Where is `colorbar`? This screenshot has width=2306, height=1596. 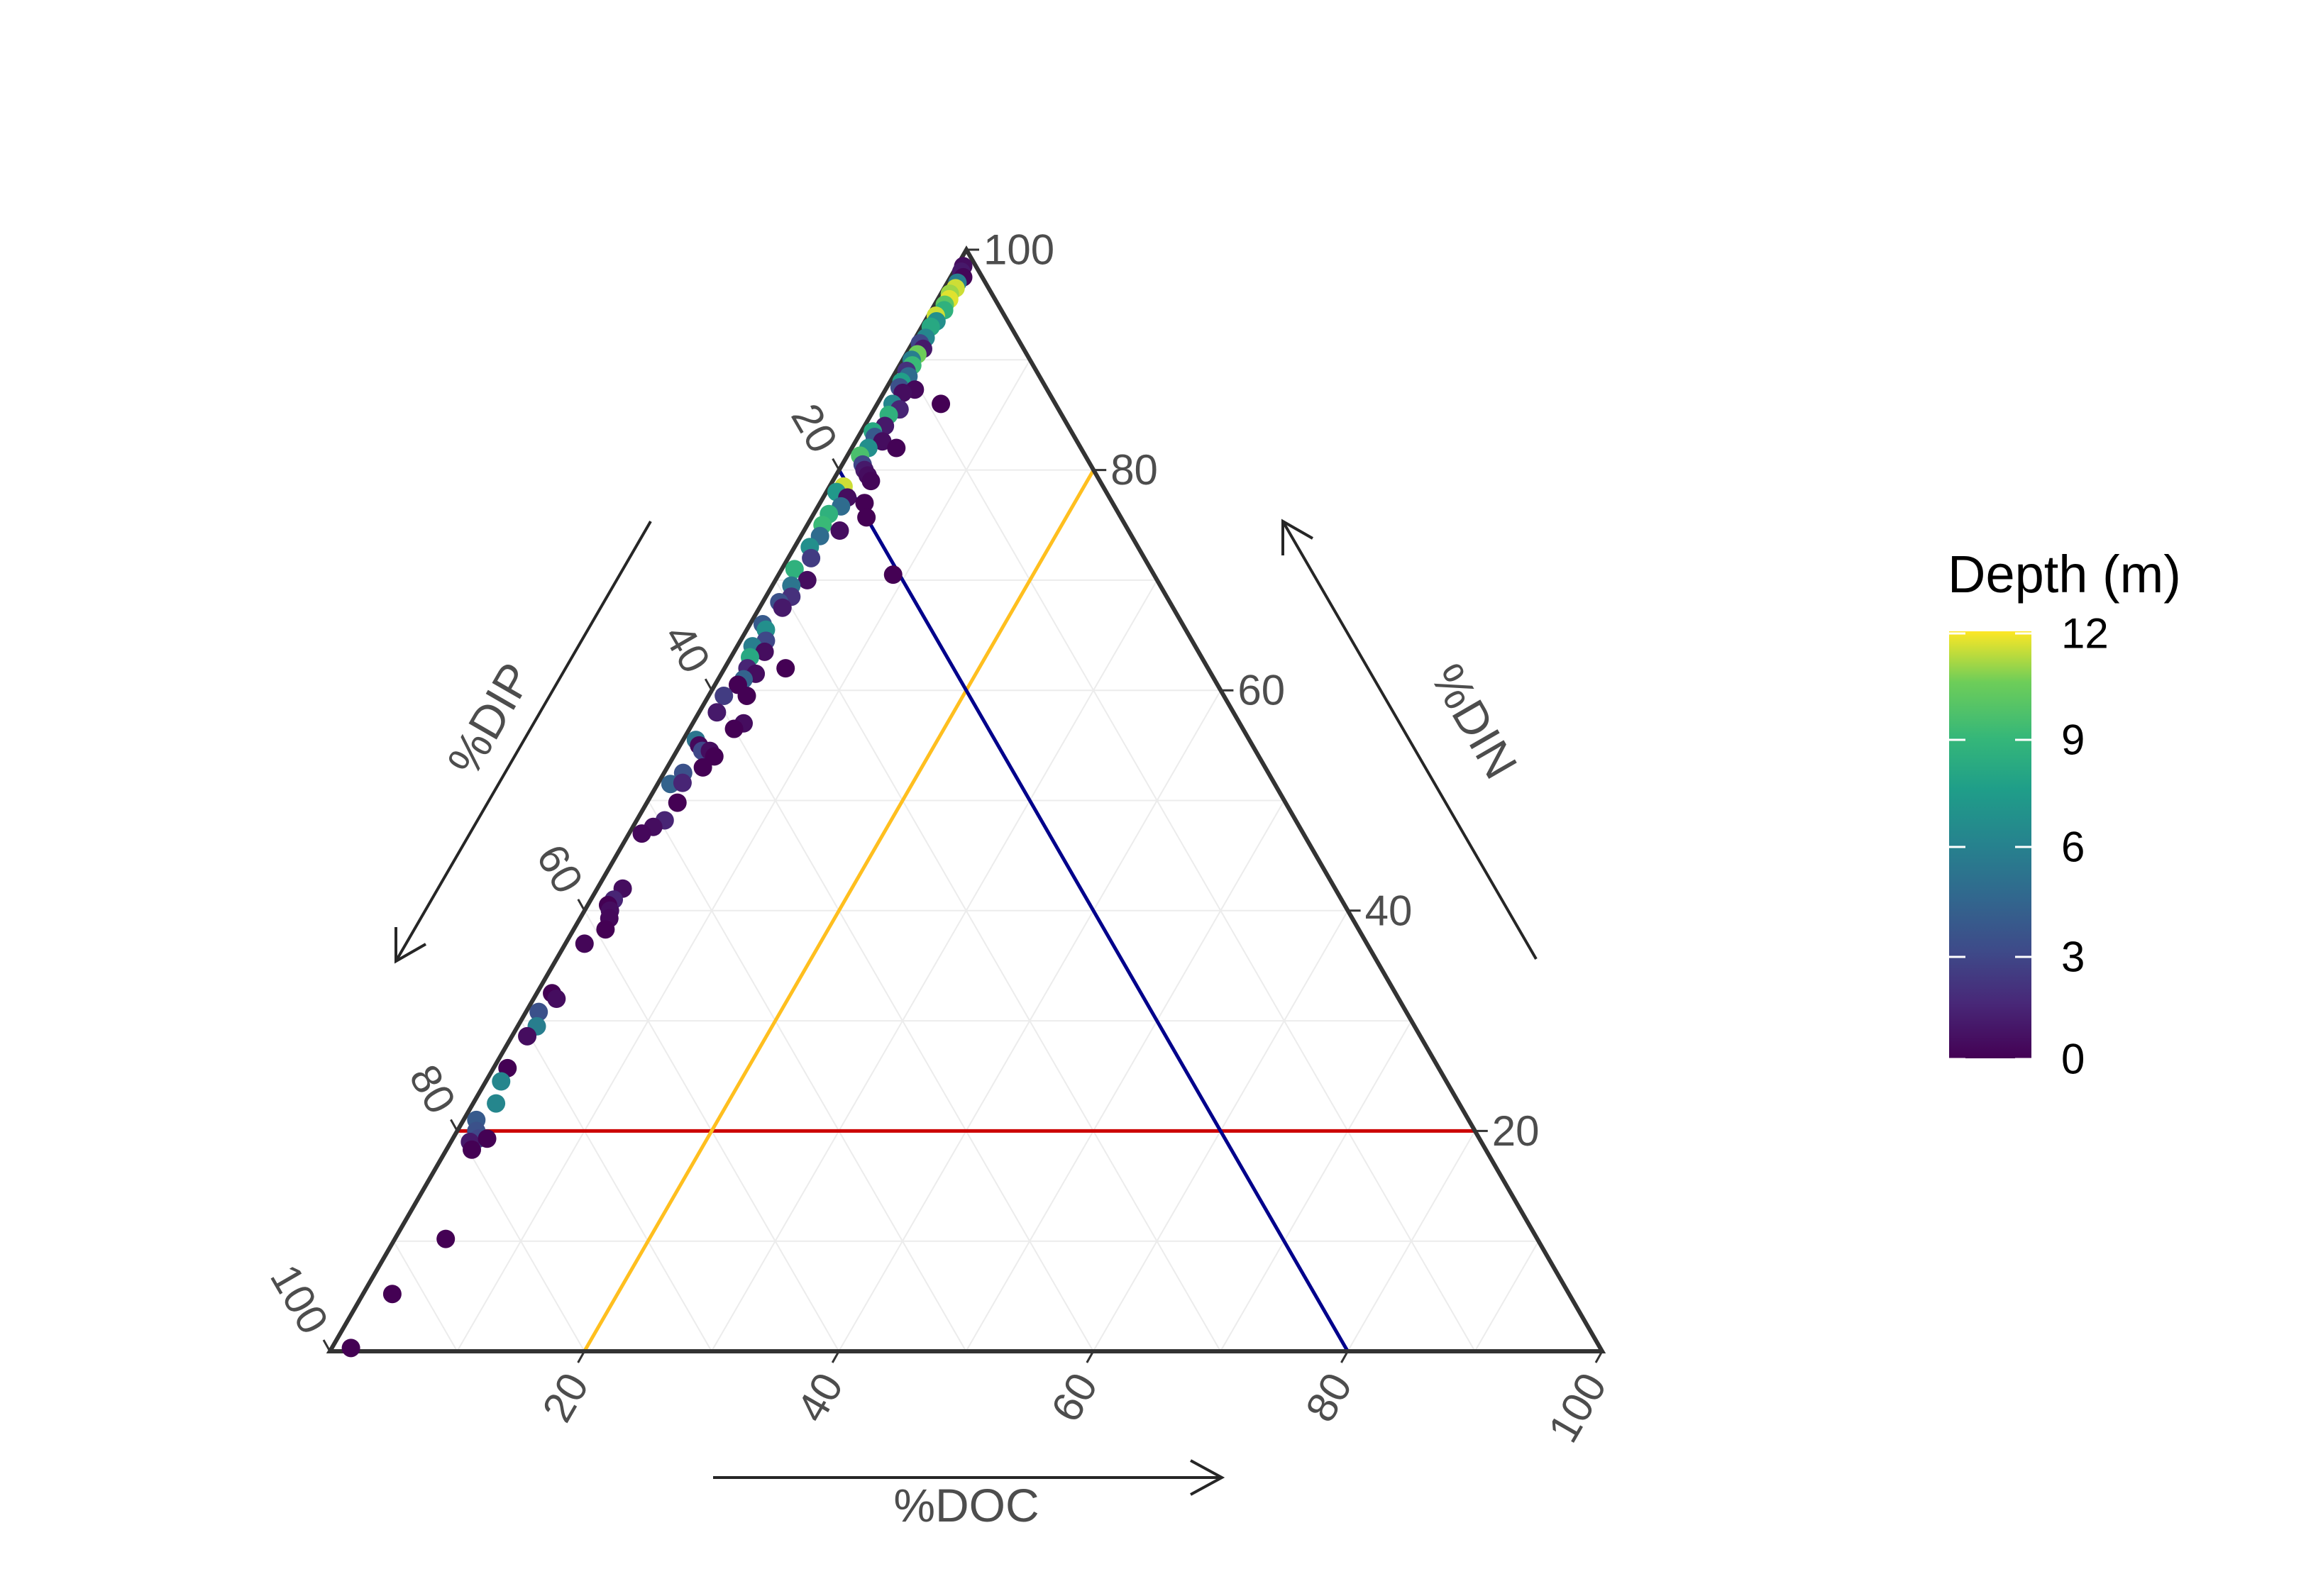 colorbar is located at coordinates (1990, 845).